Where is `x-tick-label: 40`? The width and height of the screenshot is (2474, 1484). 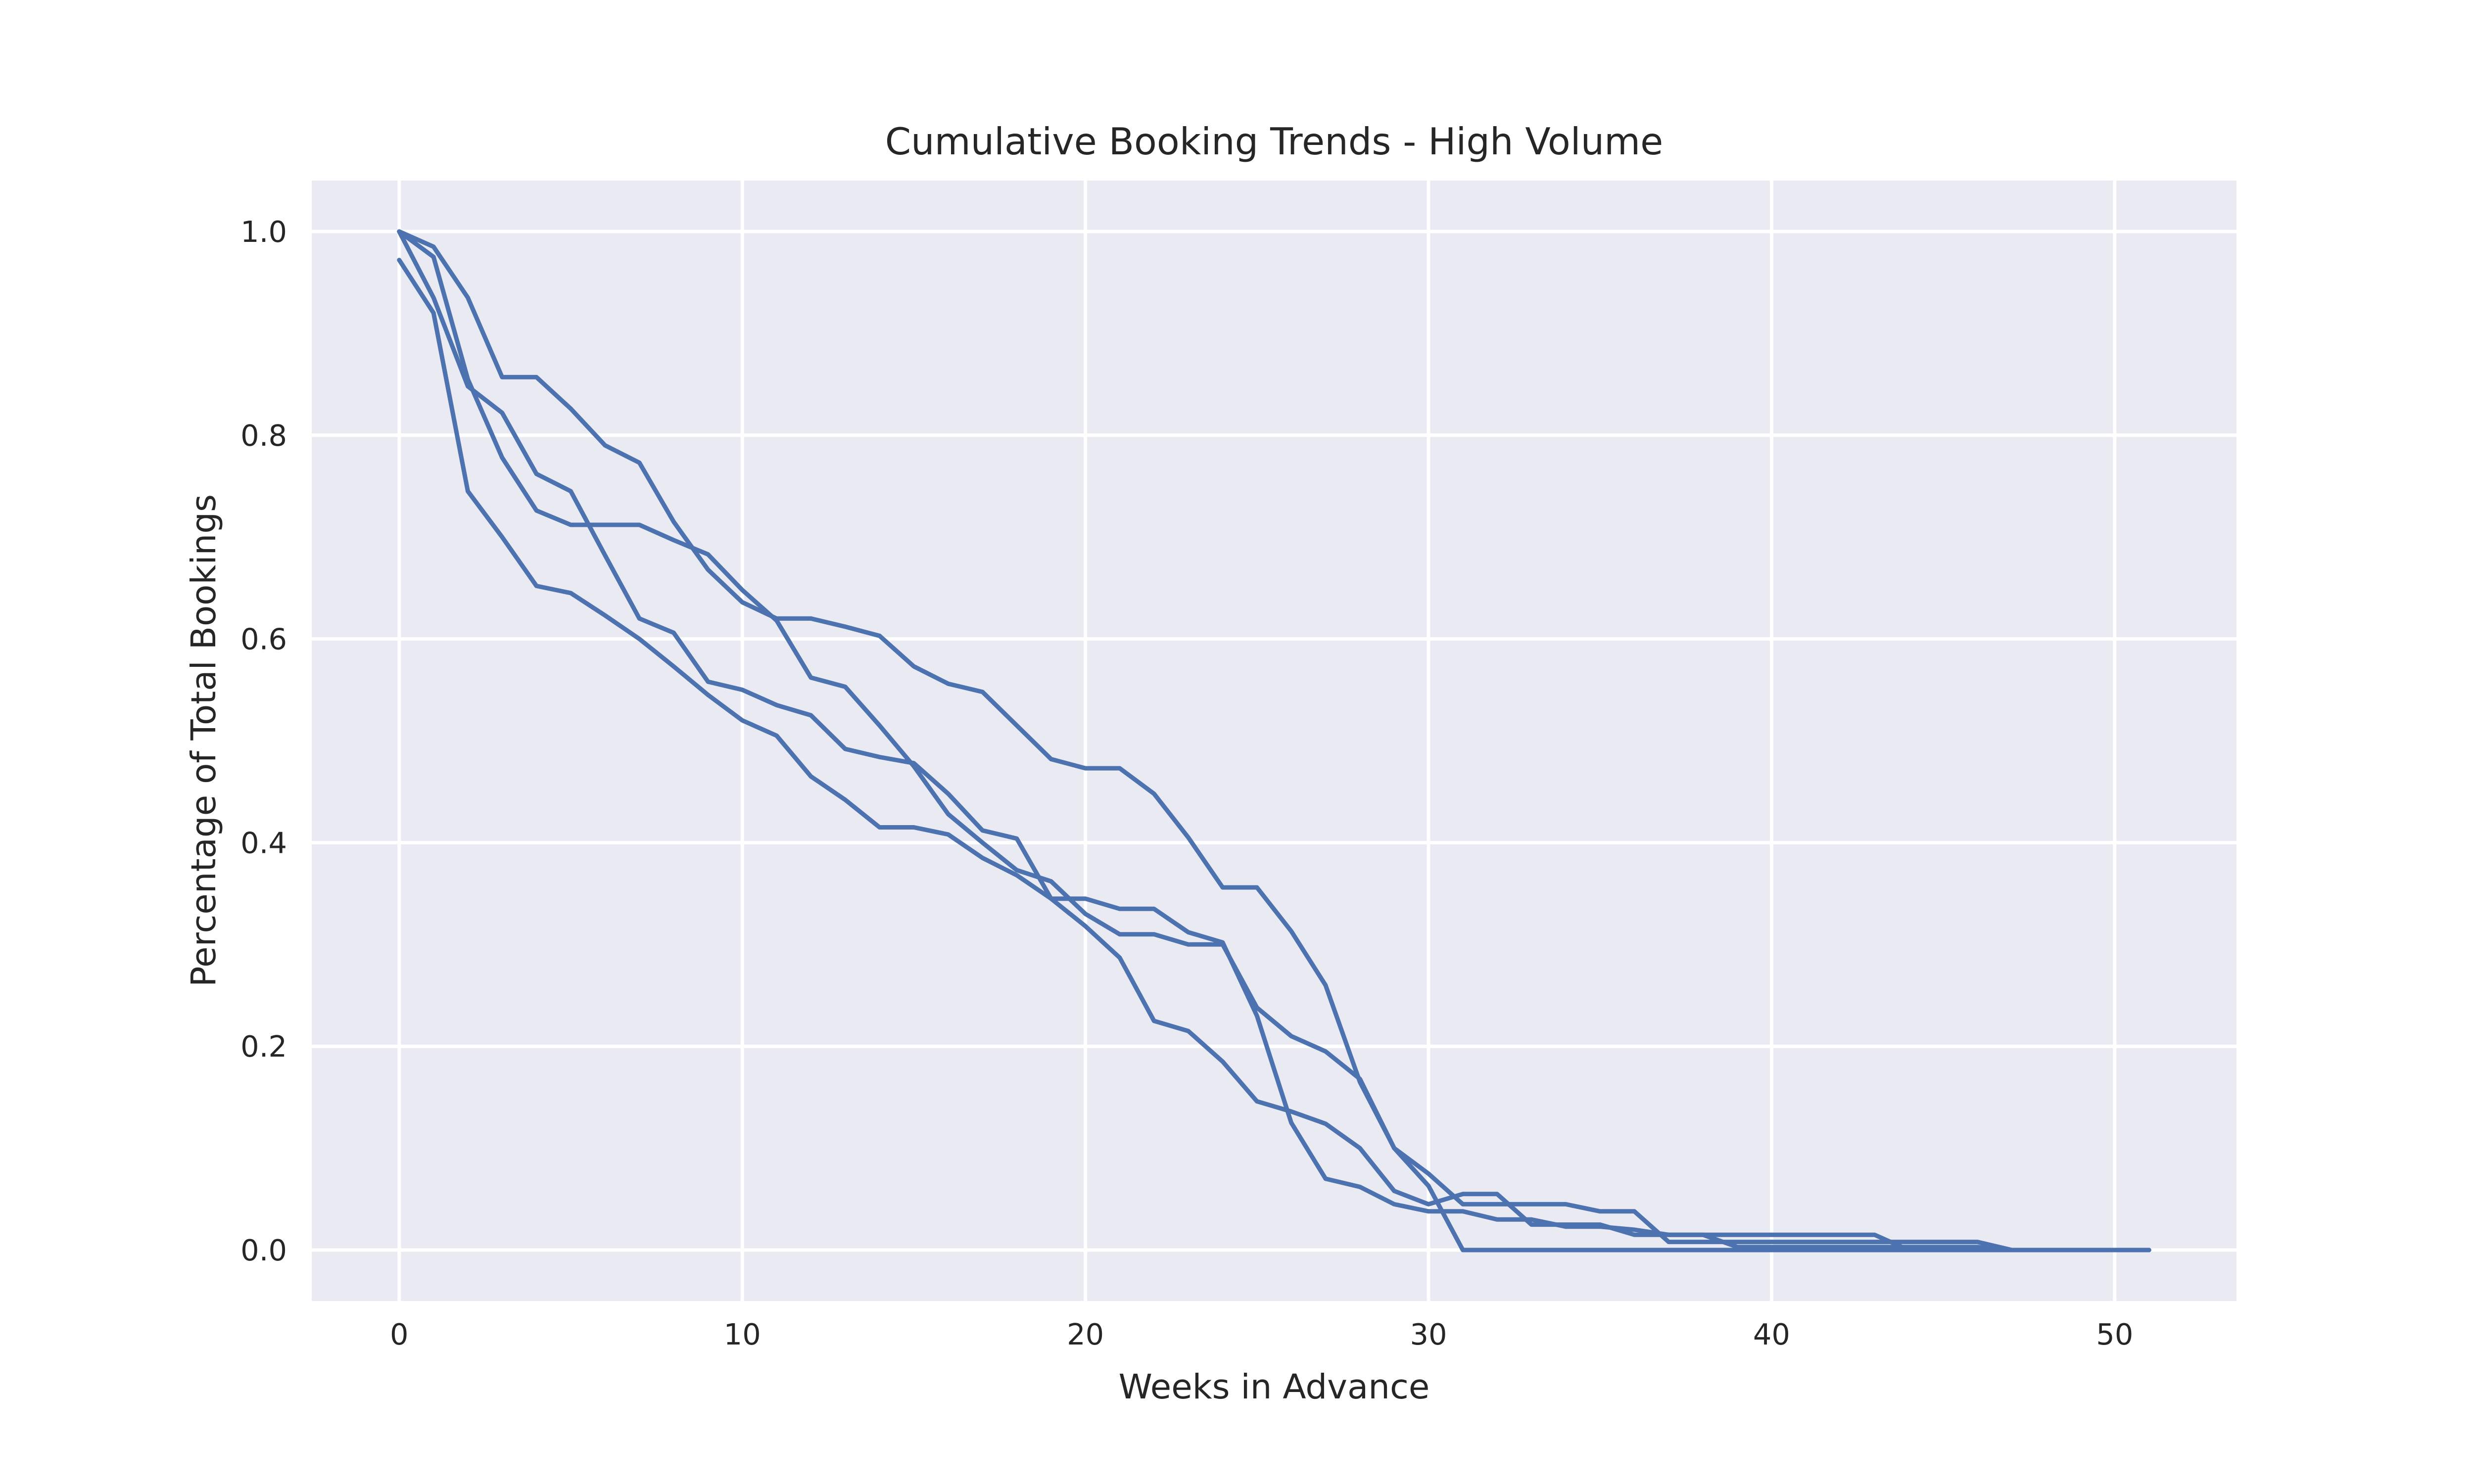
x-tick-label: 40 is located at coordinates (1772, 1334).